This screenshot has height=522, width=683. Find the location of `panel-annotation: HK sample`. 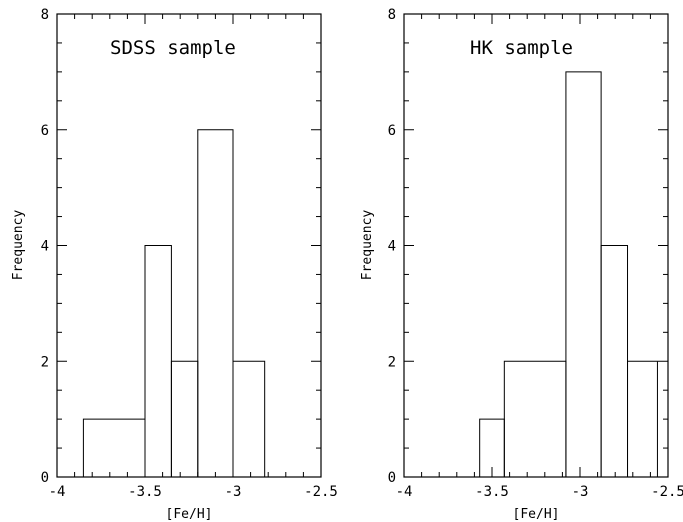

panel-annotation: HK sample is located at coordinates (521, 48).